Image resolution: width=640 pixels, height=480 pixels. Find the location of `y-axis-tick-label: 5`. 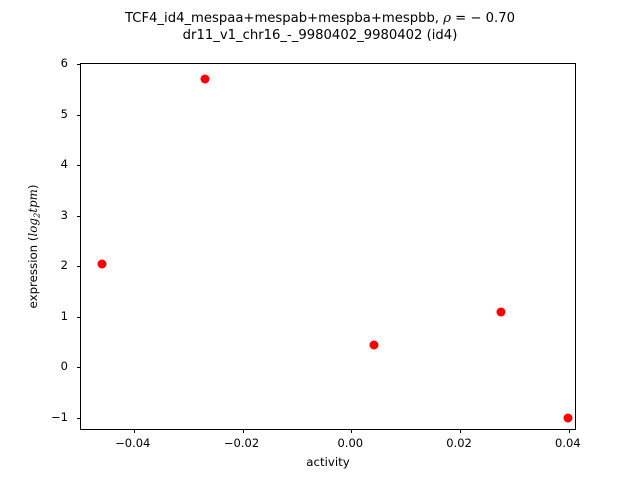

y-axis-tick-label: 5 is located at coordinates (64, 113).